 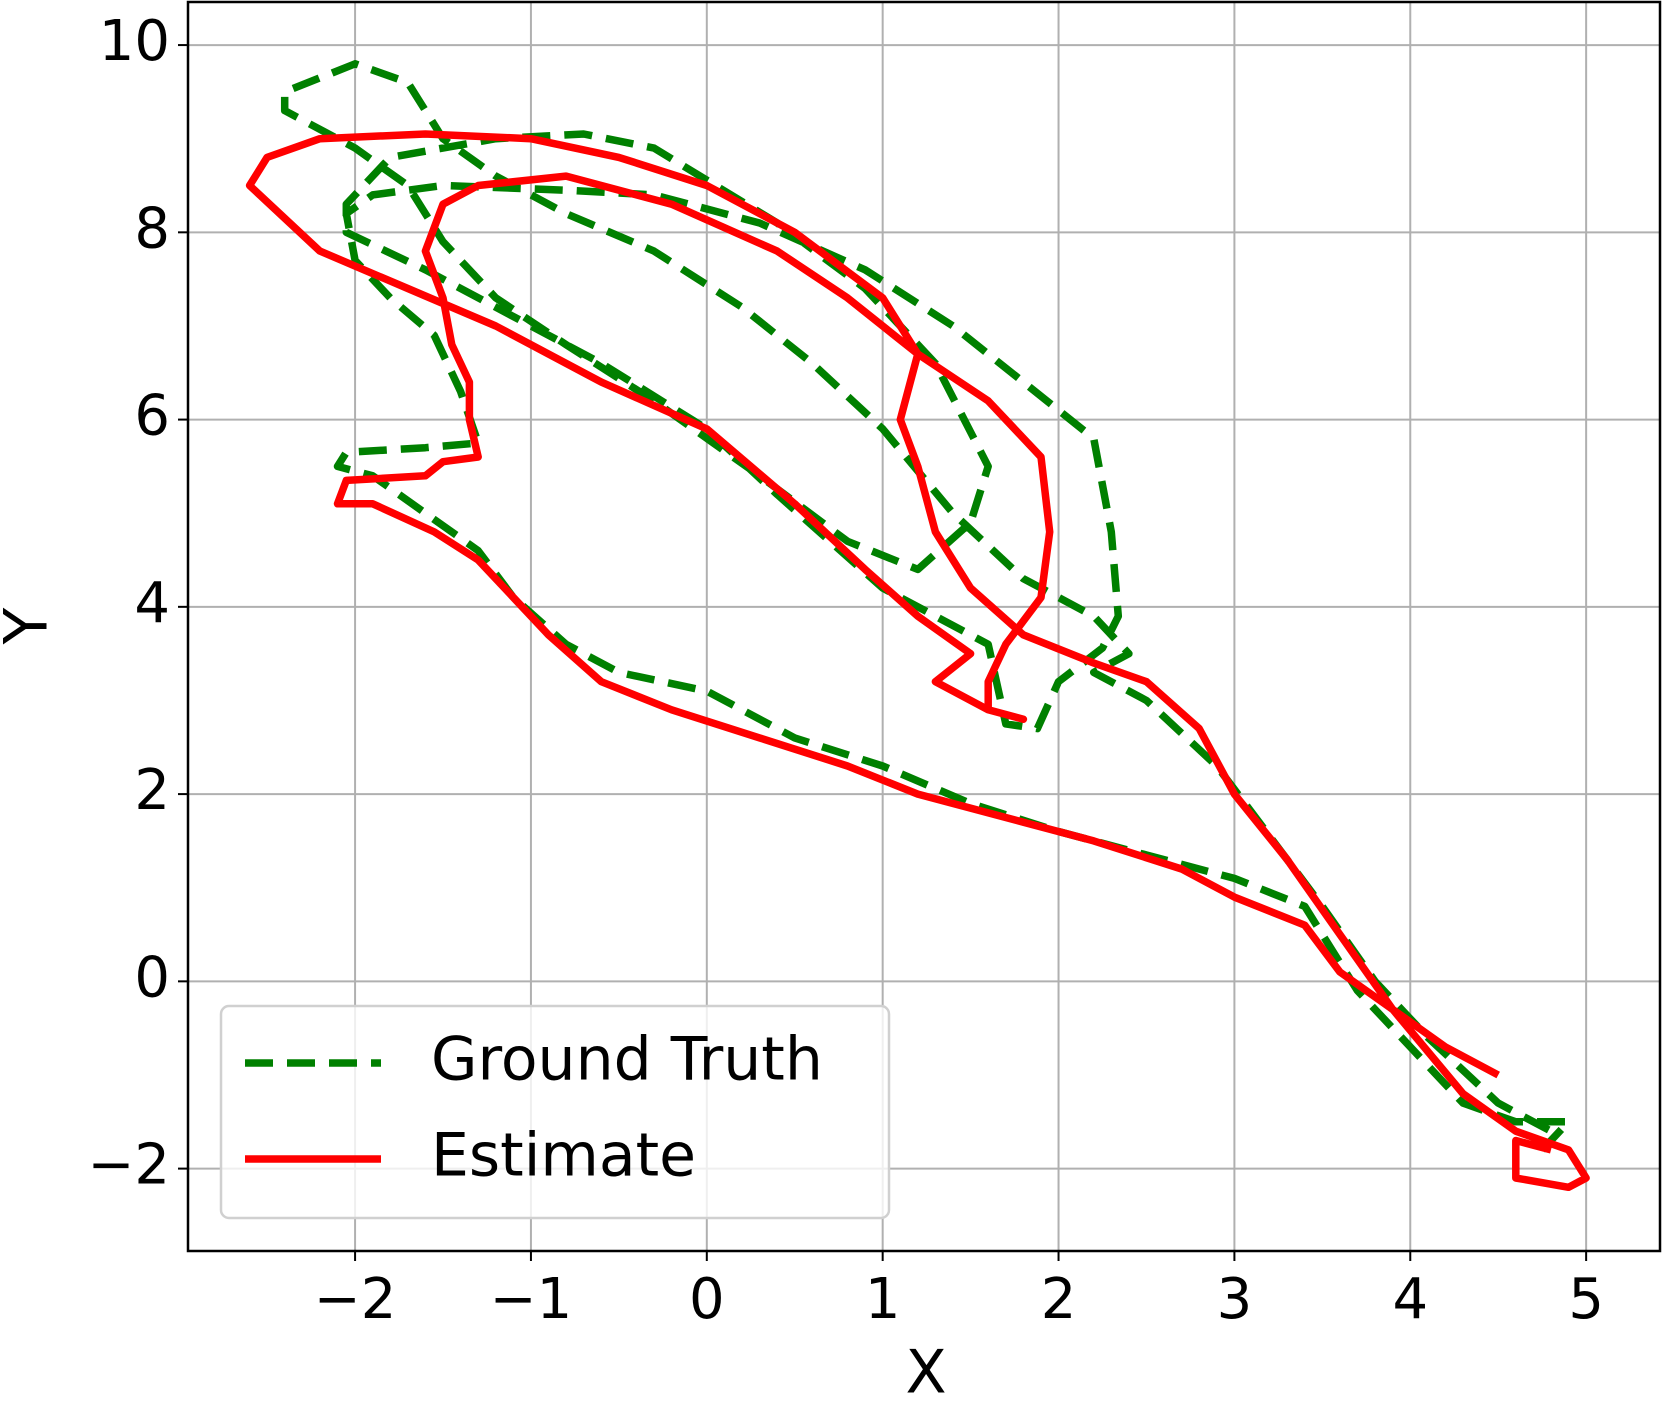 What do you see at coordinates (152, 790) in the screenshot?
I see `y-tick-label: 2` at bounding box center [152, 790].